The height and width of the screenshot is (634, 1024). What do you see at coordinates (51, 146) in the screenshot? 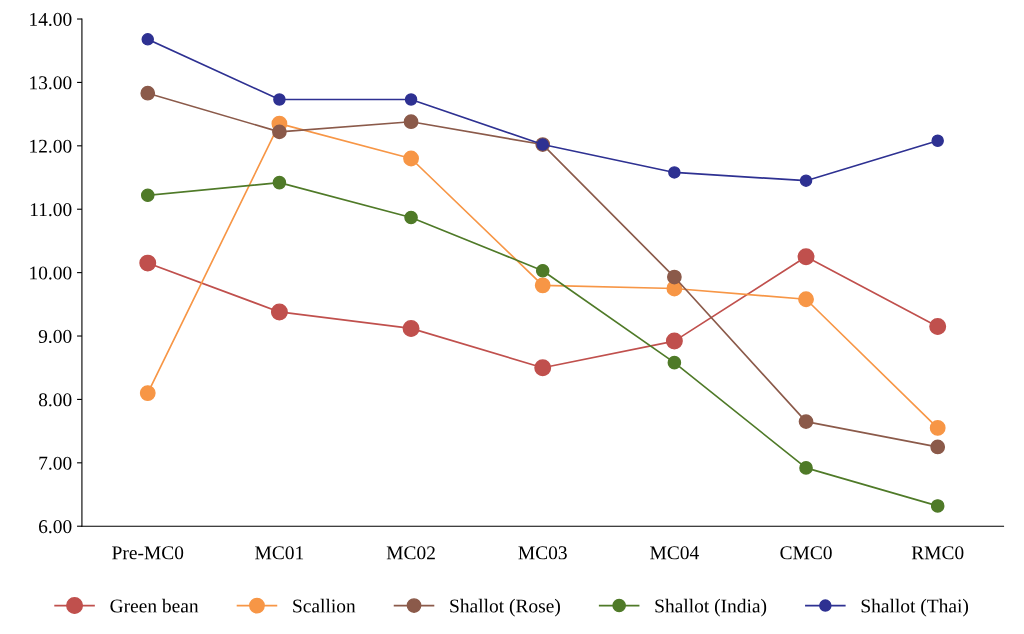
I see `y-tick-label: 12.00` at bounding box center [51, 146].